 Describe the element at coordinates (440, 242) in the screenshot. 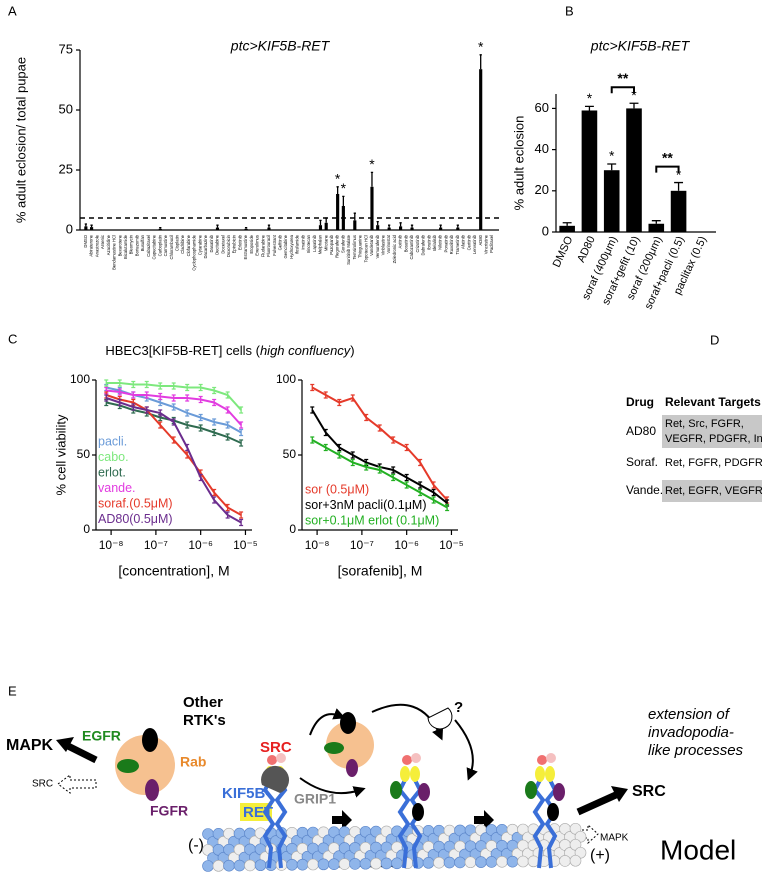

I see `x-tick-label: Nilotinib` at that location.